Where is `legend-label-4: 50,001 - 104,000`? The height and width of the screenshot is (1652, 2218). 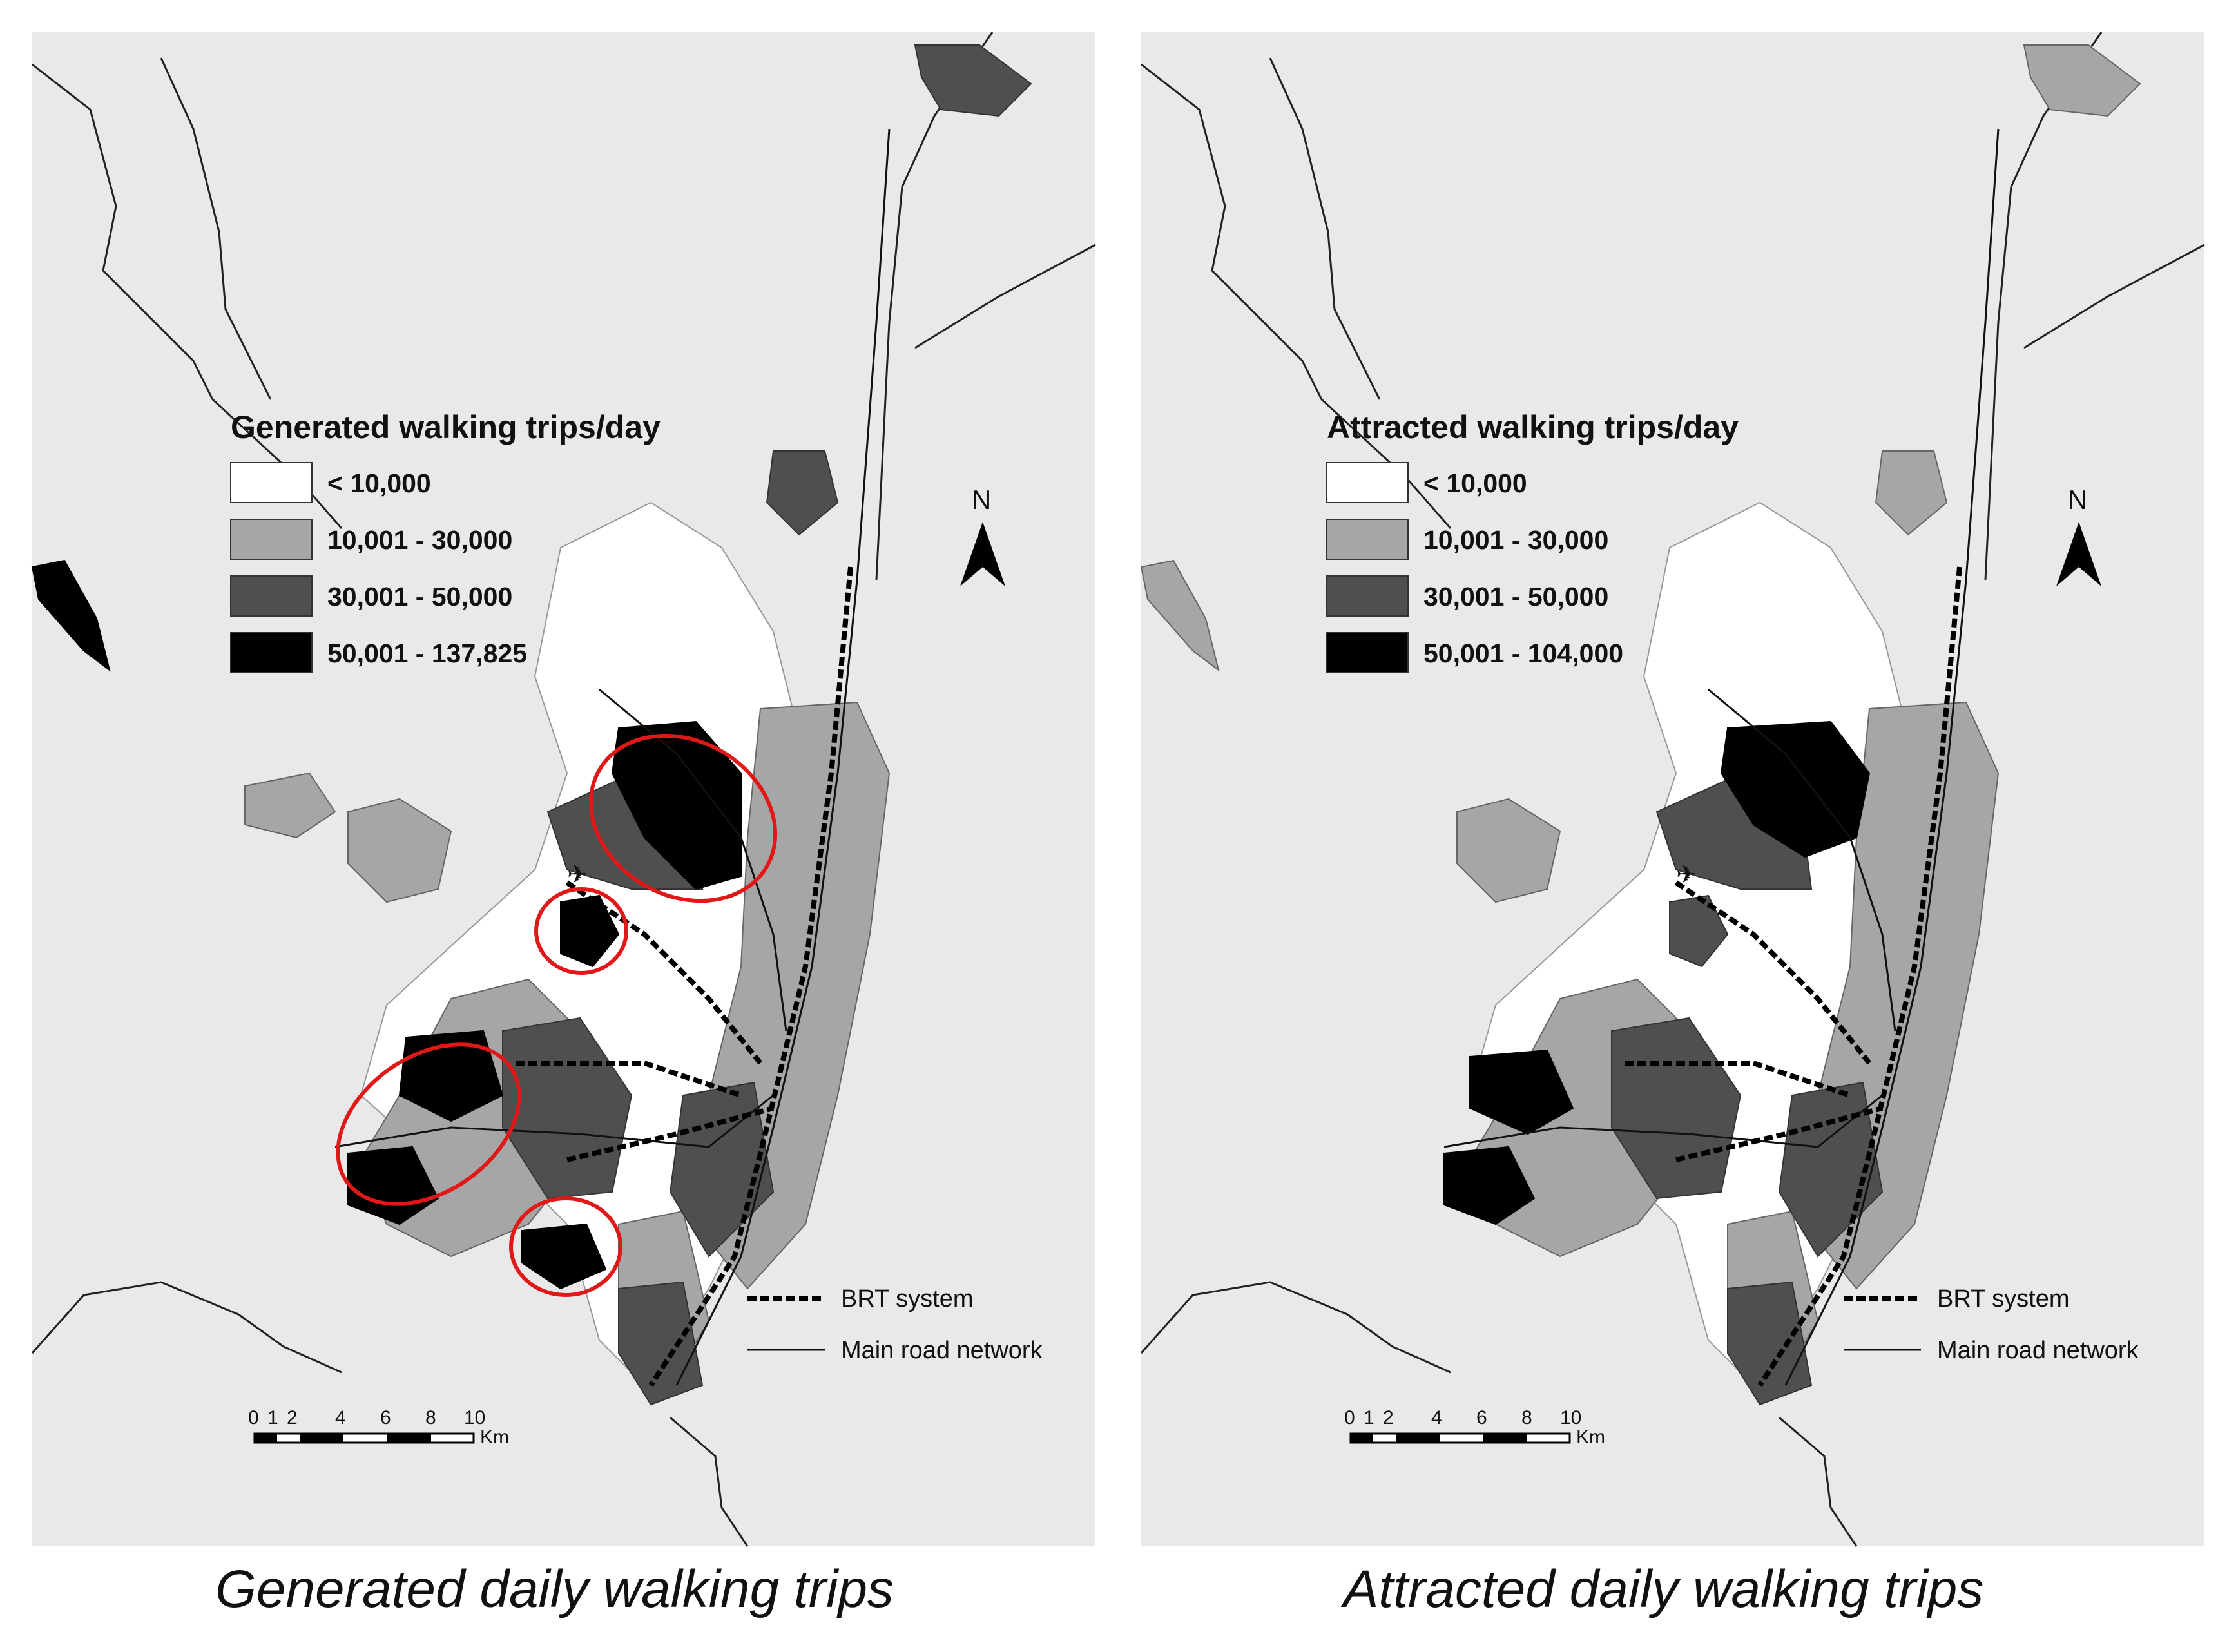 legend-label-4: 50,001 - 104,000 is located at coordinates (1523, 653).